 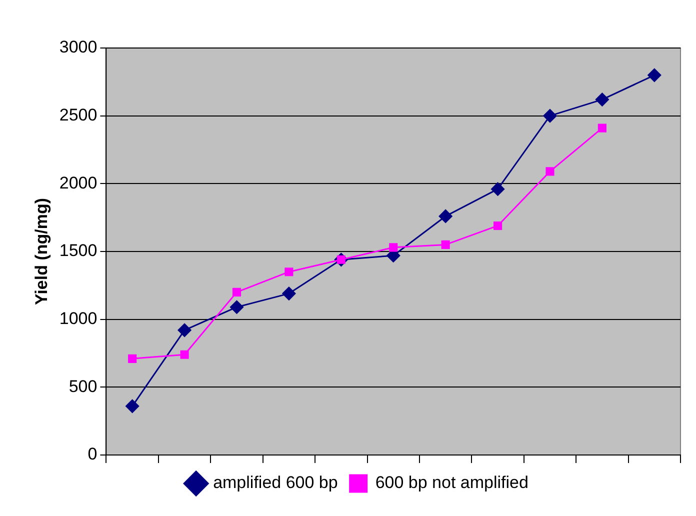 What do you see at coordinates (41, 252) in the screenshot?
I see `y-axis-title: Yield (ng/mg)` at bounding box center [41, 252].